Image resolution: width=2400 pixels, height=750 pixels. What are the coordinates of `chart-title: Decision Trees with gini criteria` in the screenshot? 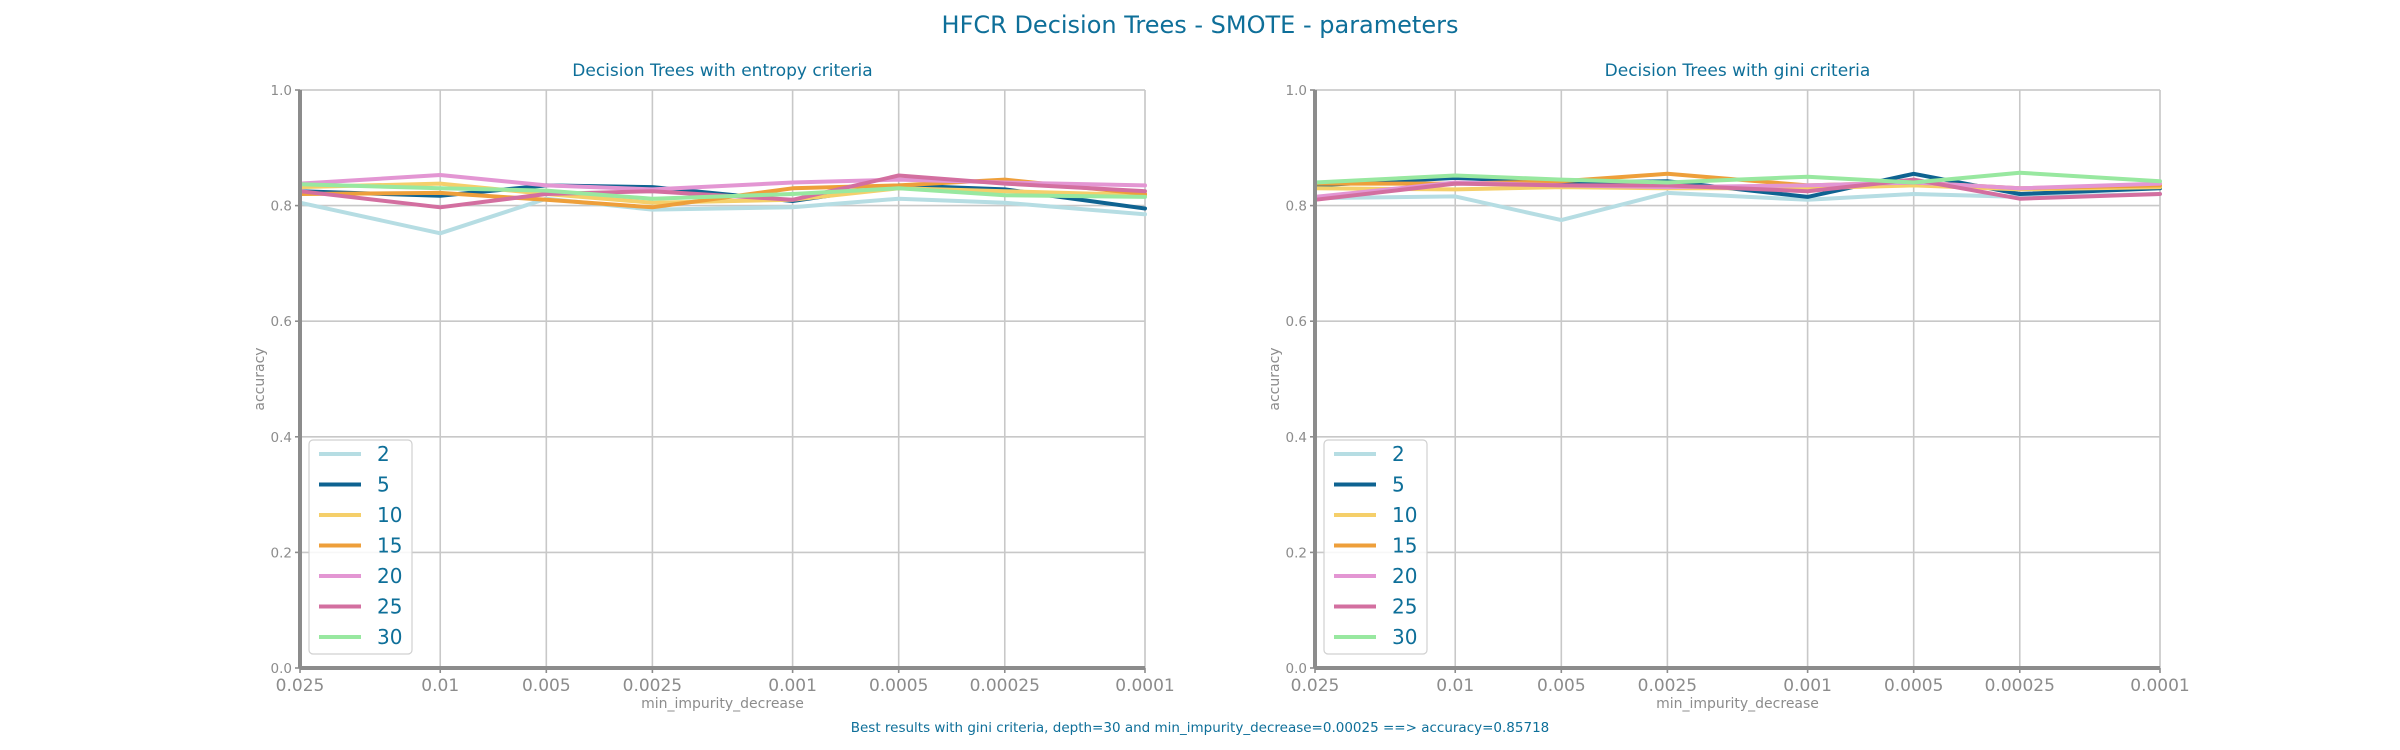 It's located at (1738, 71).